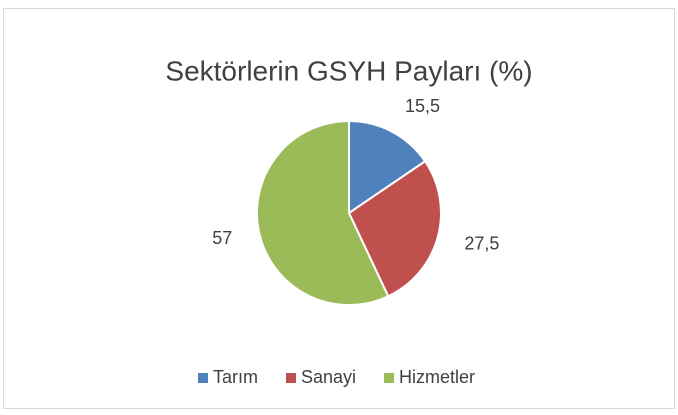  Describe the element at coordinates (348, 70) in the screenshot. I see `chart-title: Sektörlerin GSYH Payları (%)` at that location.